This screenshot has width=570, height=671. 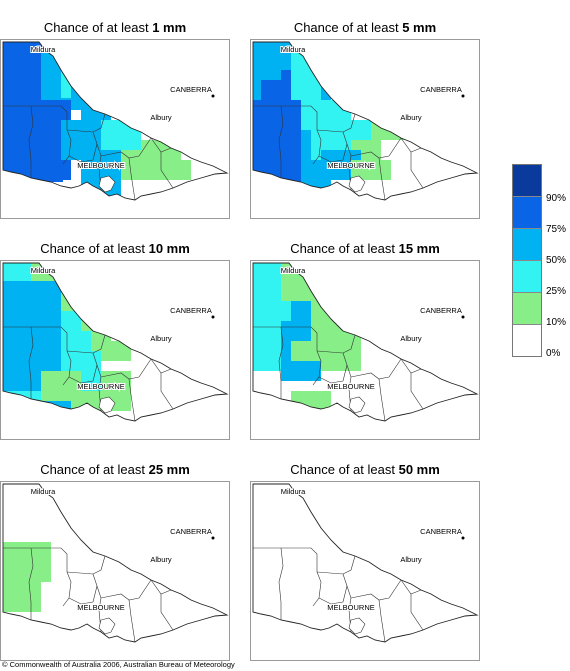 I want to click on probability-legend, so click(x=527, y=260).